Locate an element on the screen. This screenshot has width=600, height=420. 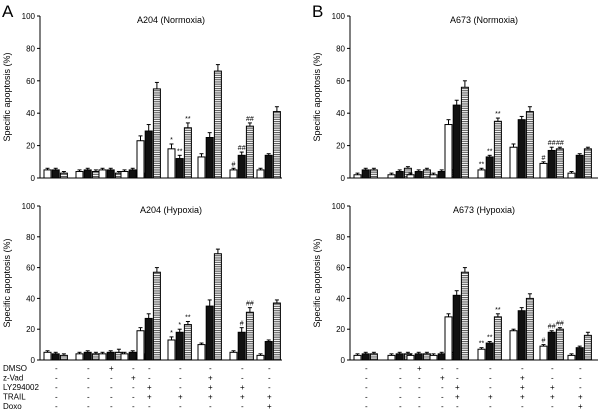
condition-row-doxo: Doxo - - - - - - - - + - - - - - - - - + is located at coordinates (293, 406).